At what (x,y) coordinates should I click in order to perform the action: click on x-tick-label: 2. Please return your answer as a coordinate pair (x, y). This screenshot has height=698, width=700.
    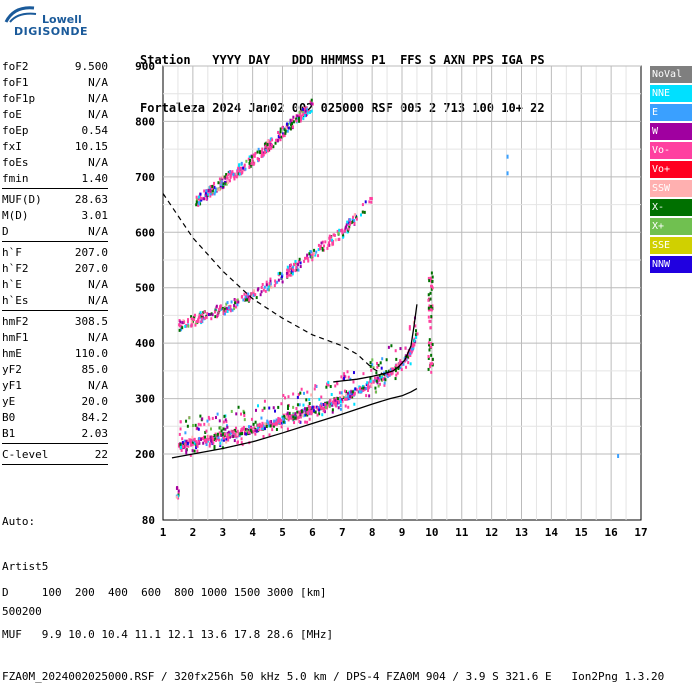
    Looking at the image, I should click on (193, 532).